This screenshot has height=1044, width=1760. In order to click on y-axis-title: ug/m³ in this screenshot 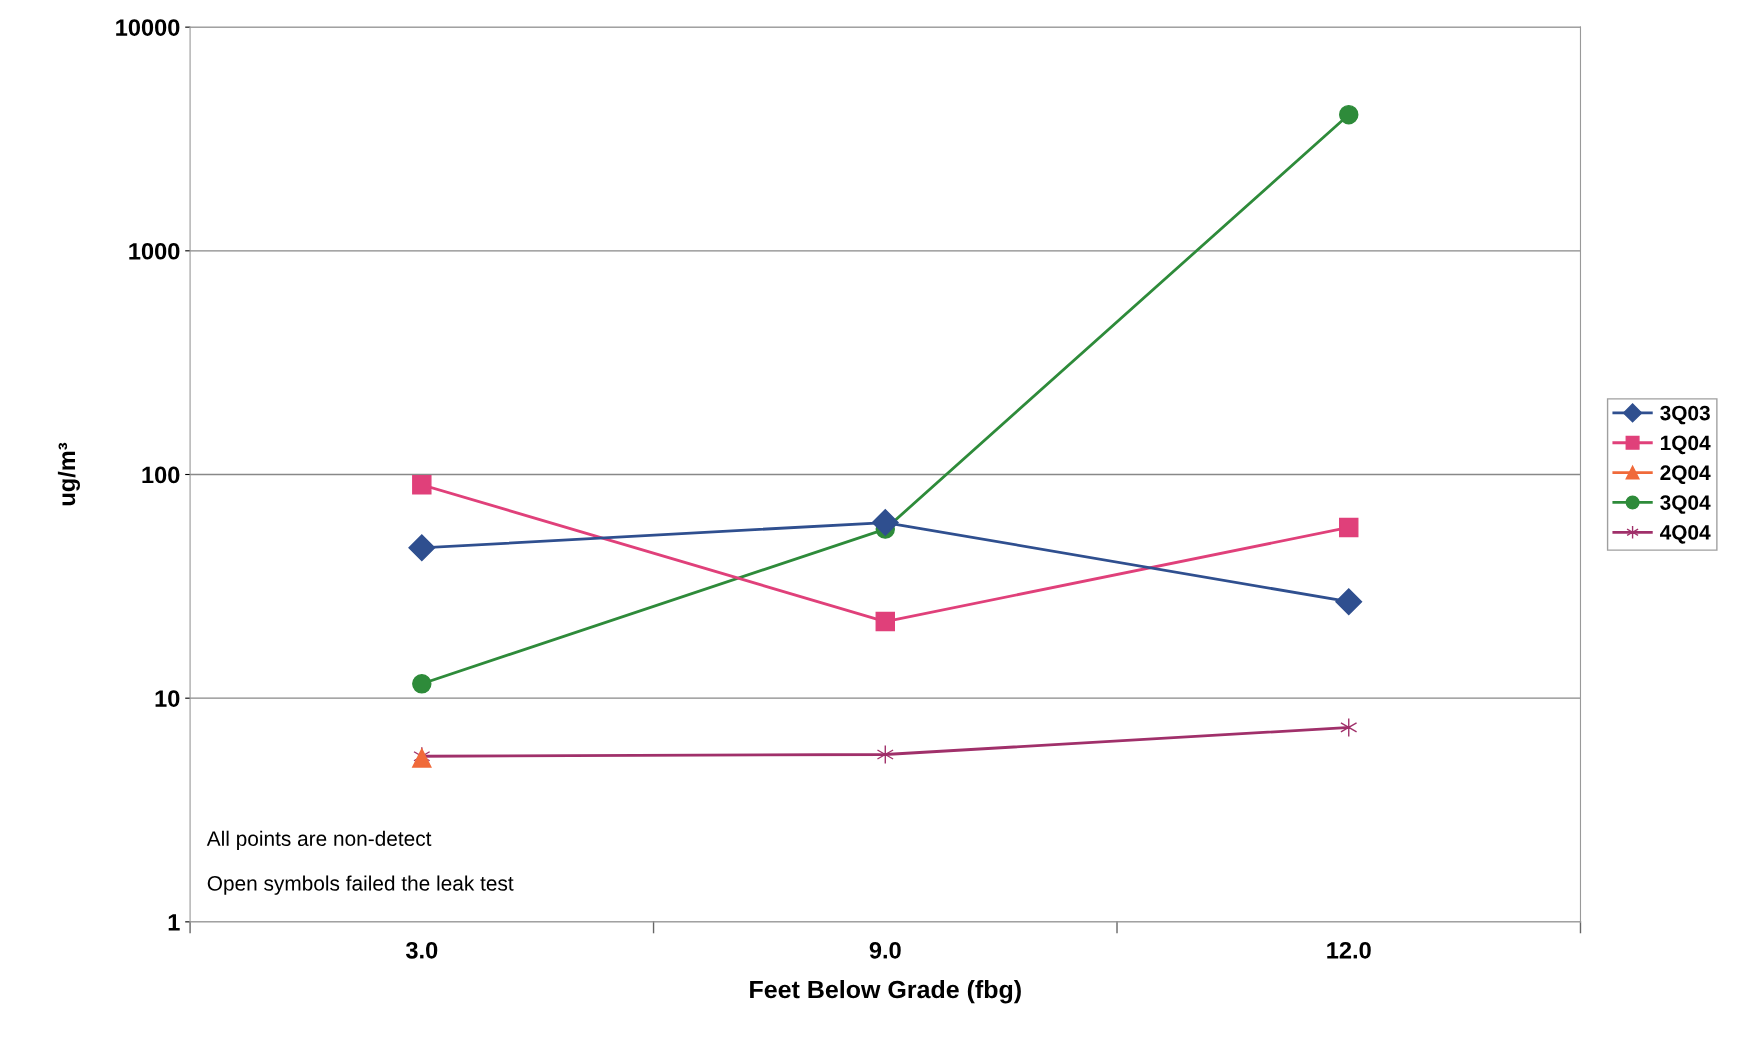, I will do `click(68, 474)`.